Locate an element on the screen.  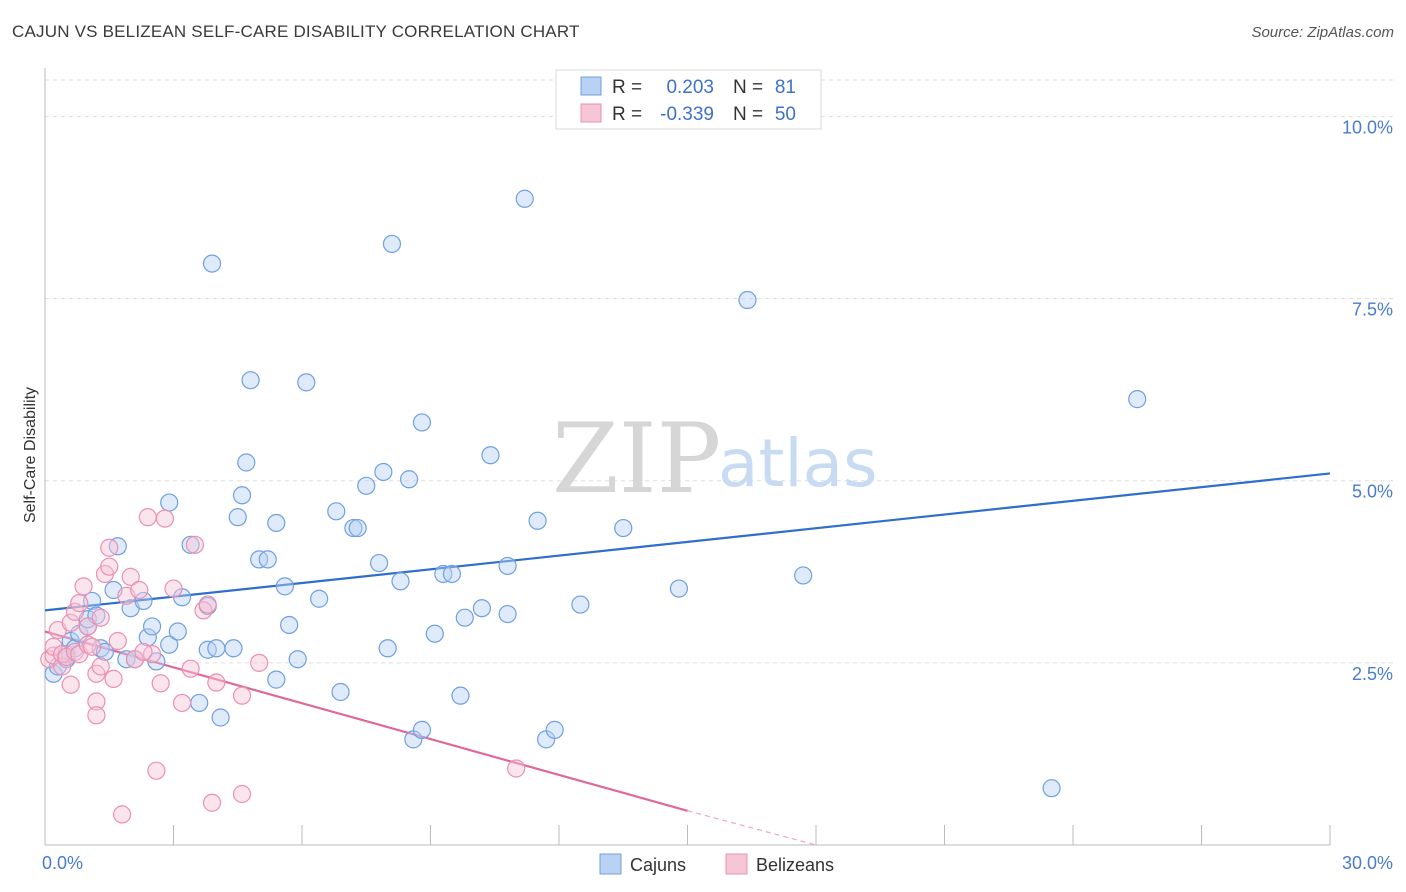
y-tick-label-3: 10.0% is located at coordinates (1367, 127).